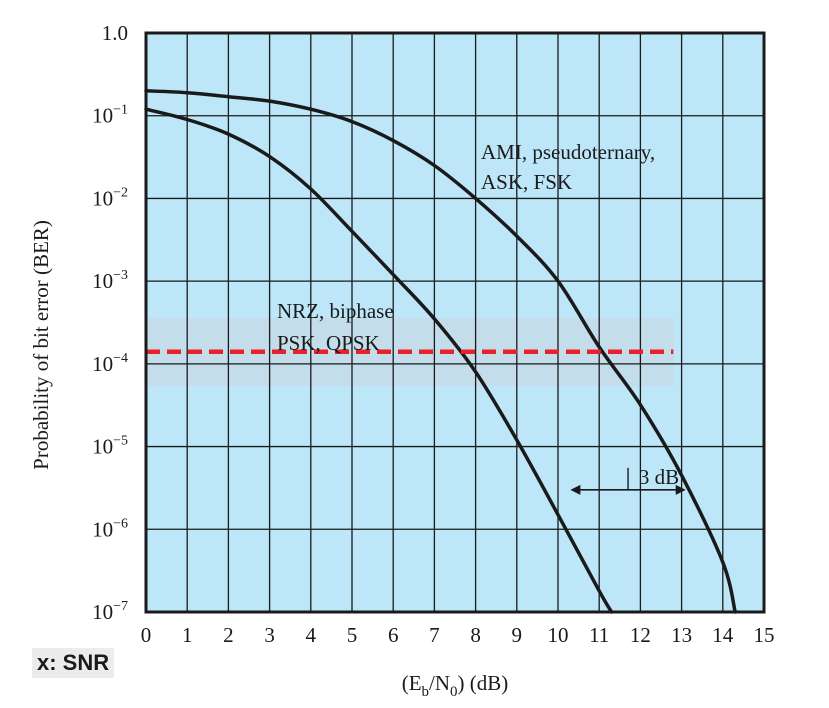 This screenshot has width=829, height=708. Describe the element at coordinates (575, 489) in the screenshot. I see `arrow-head-left` at that location.